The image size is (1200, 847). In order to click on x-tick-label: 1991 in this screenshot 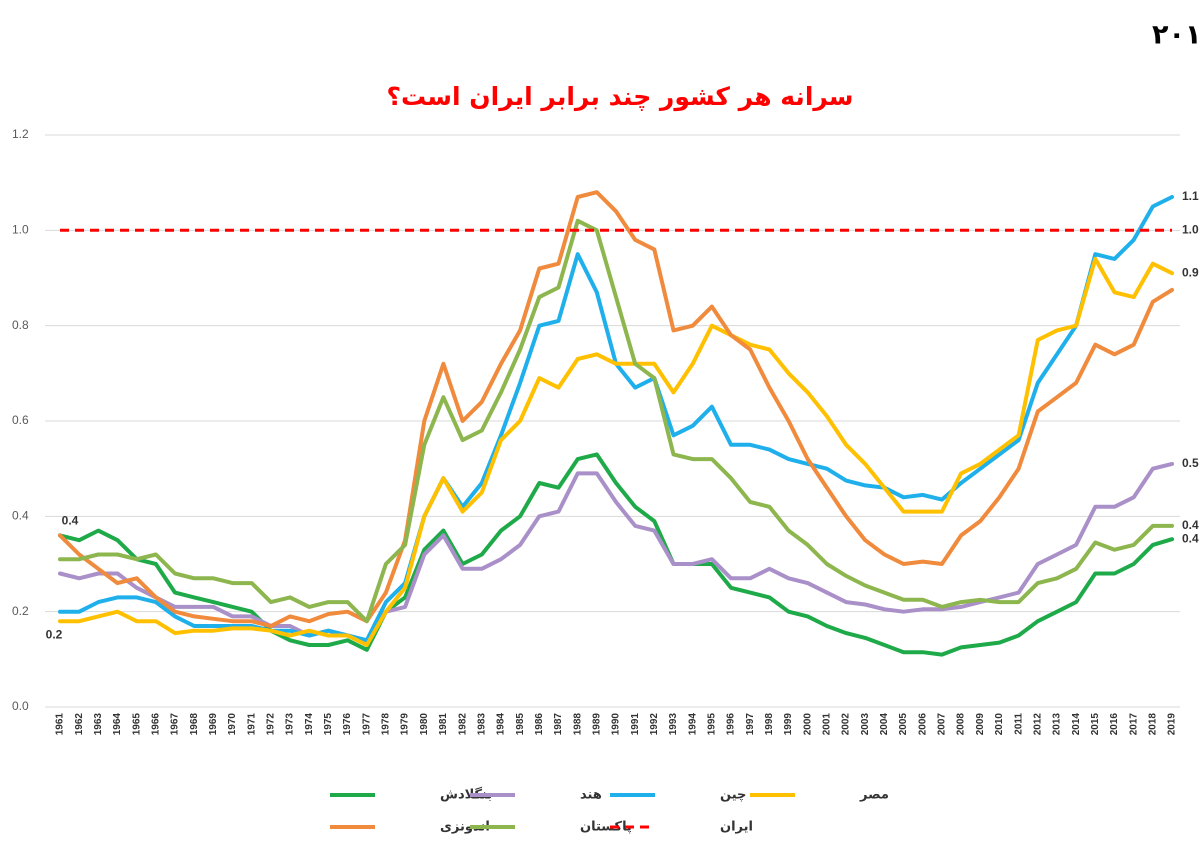, I will do `click(635, 724)`.